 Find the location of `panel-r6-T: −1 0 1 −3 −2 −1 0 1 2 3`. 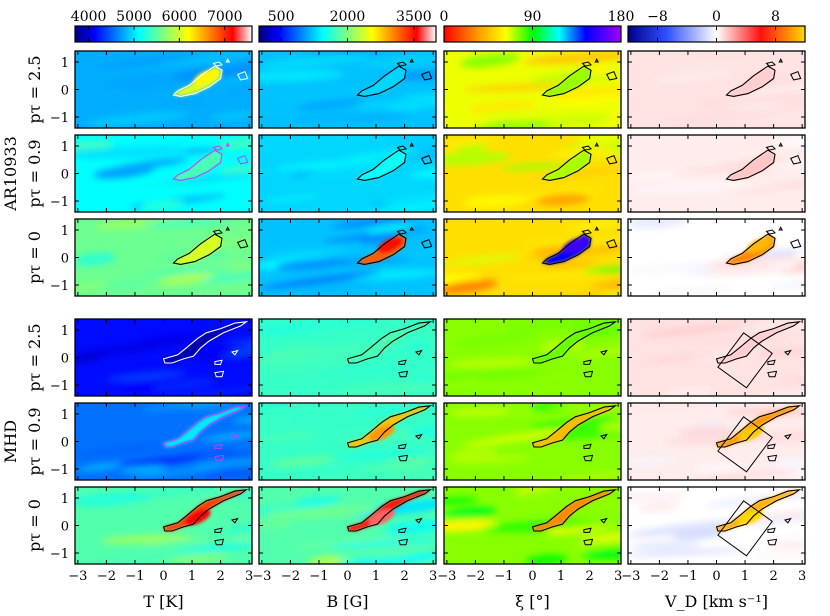

panel-r6-T: −1 0 1 −3 −2 −1 0 1 2 3 is located at coordinates (151, 535).